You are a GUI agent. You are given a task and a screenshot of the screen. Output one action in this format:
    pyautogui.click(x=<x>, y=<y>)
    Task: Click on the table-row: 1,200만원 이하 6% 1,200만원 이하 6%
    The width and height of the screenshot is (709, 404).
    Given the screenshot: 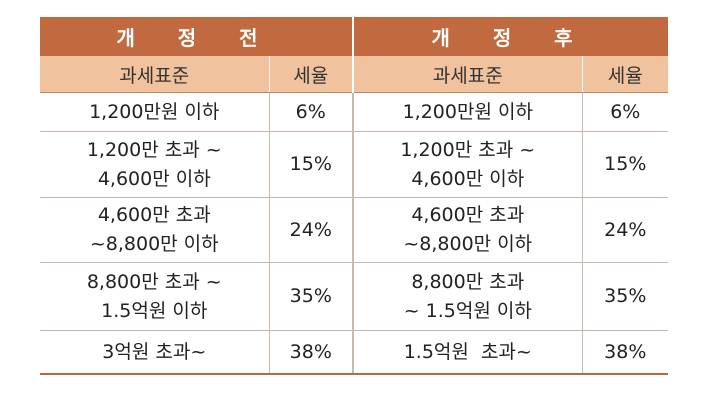 What is the action you would take?
    pyautogui.click(x=354, y=112)
    